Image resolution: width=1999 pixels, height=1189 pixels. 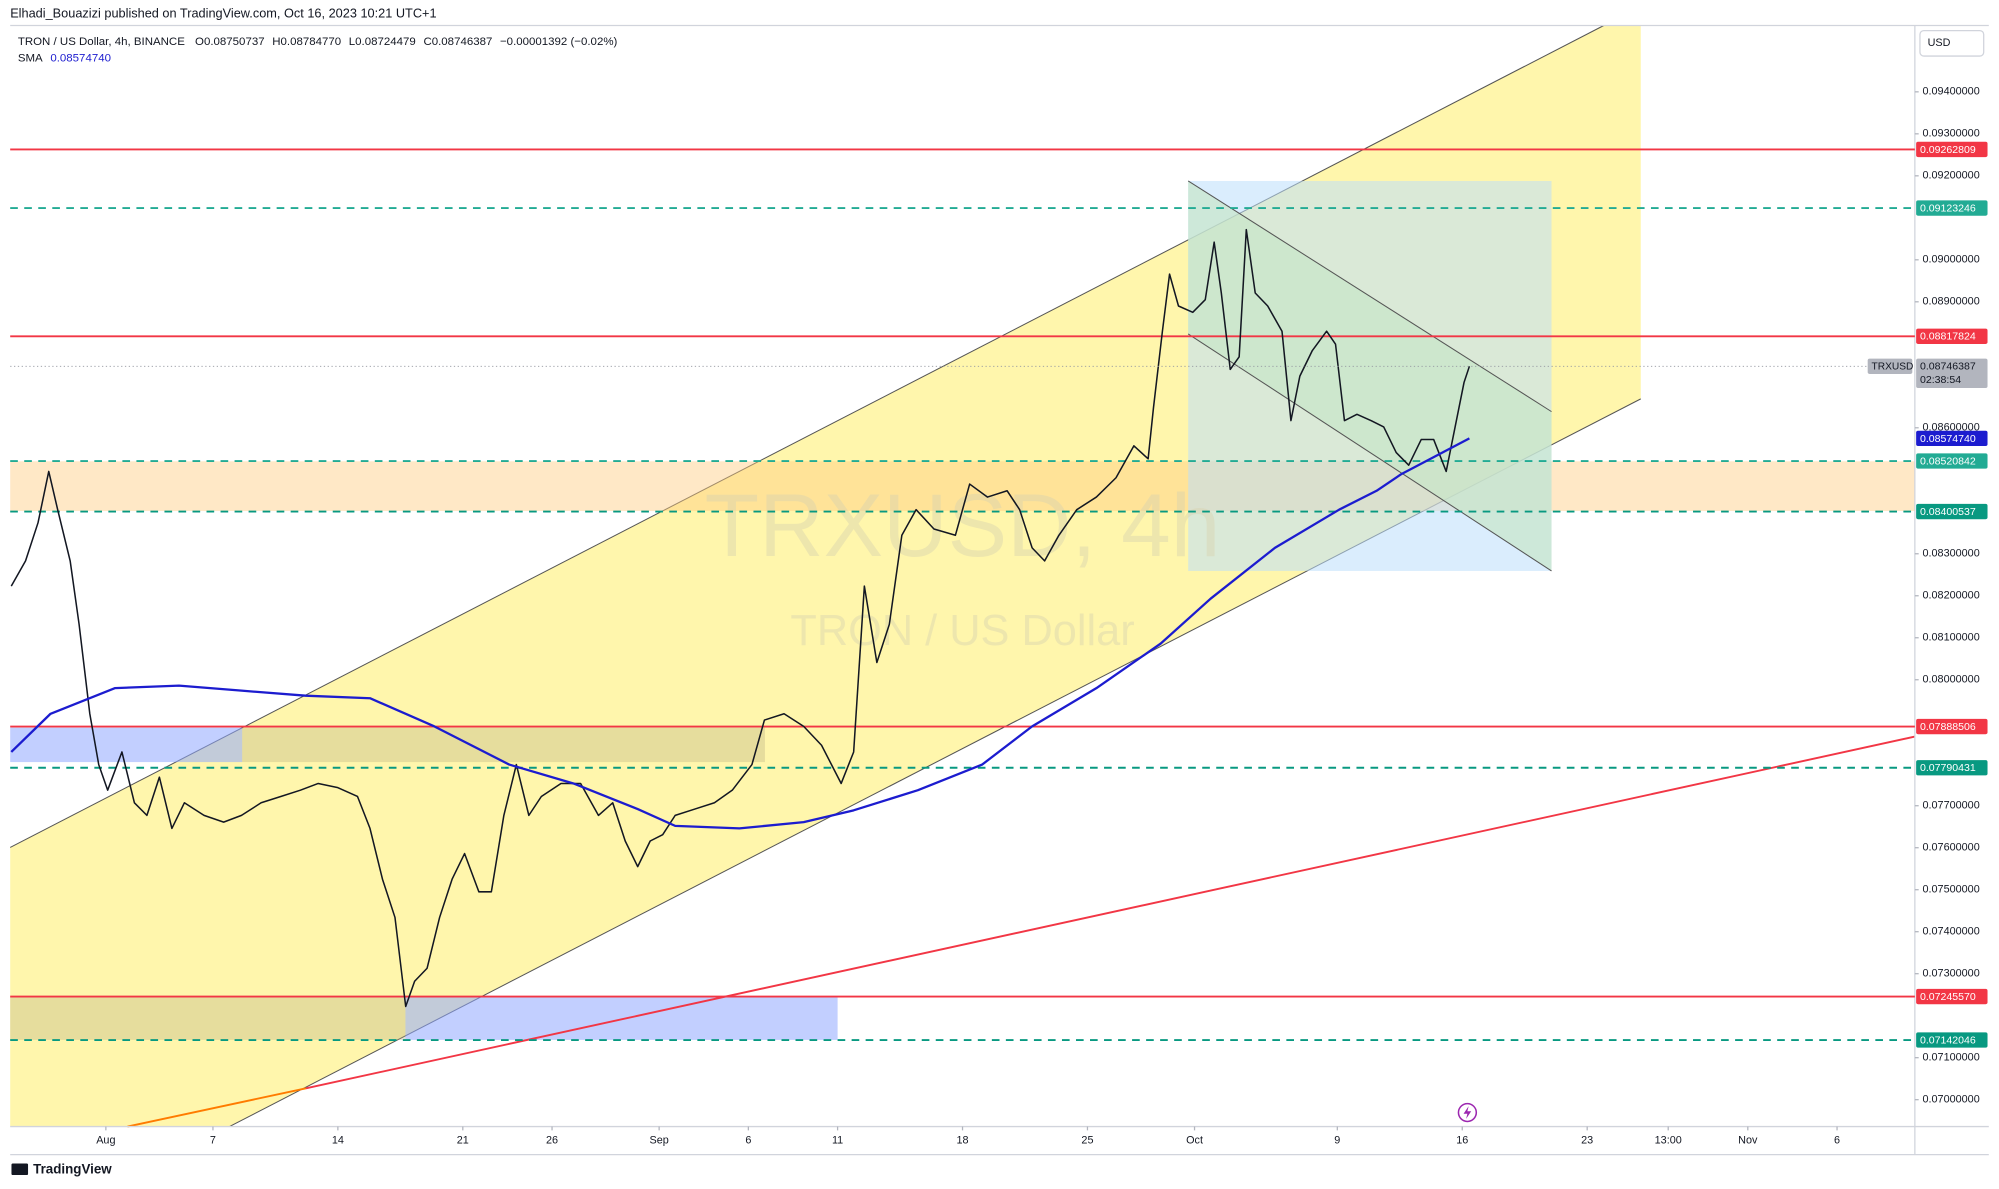 What do you see at coordinates (1369, 296) in the screenshot?
I see `desc-upper` at bounding box center [1369, 296].